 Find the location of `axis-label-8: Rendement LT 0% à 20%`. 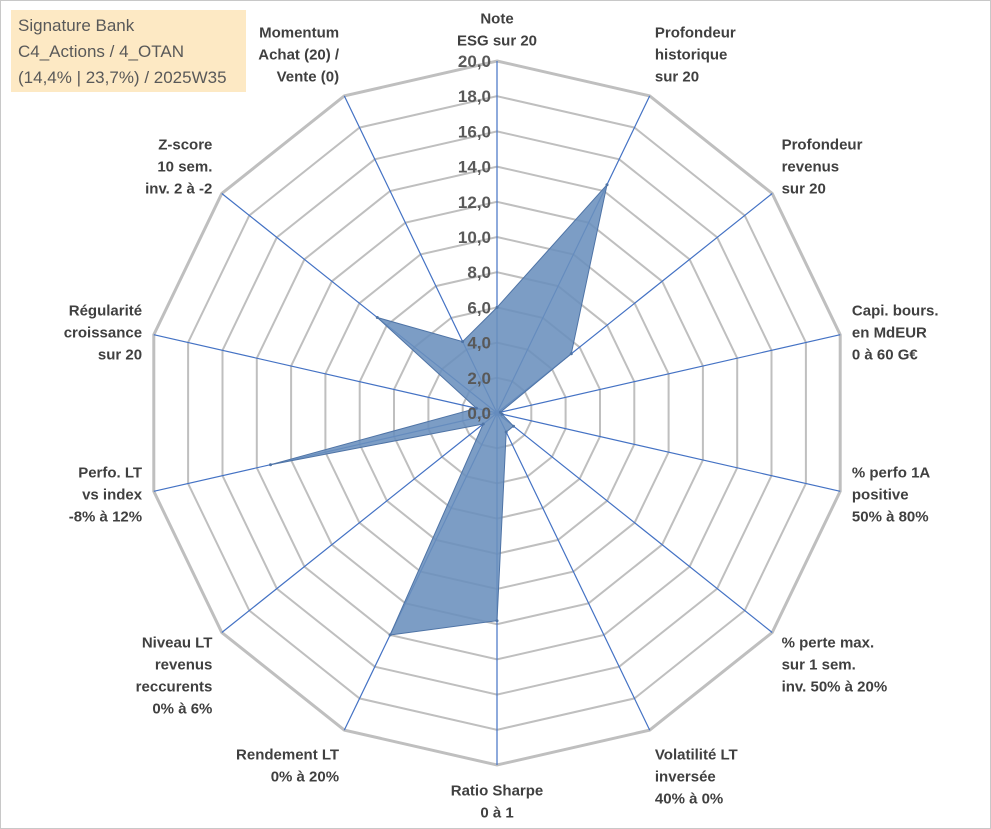

axis-label-8: Rendement LT 0% à 20% is located at coordinates (287, 766).